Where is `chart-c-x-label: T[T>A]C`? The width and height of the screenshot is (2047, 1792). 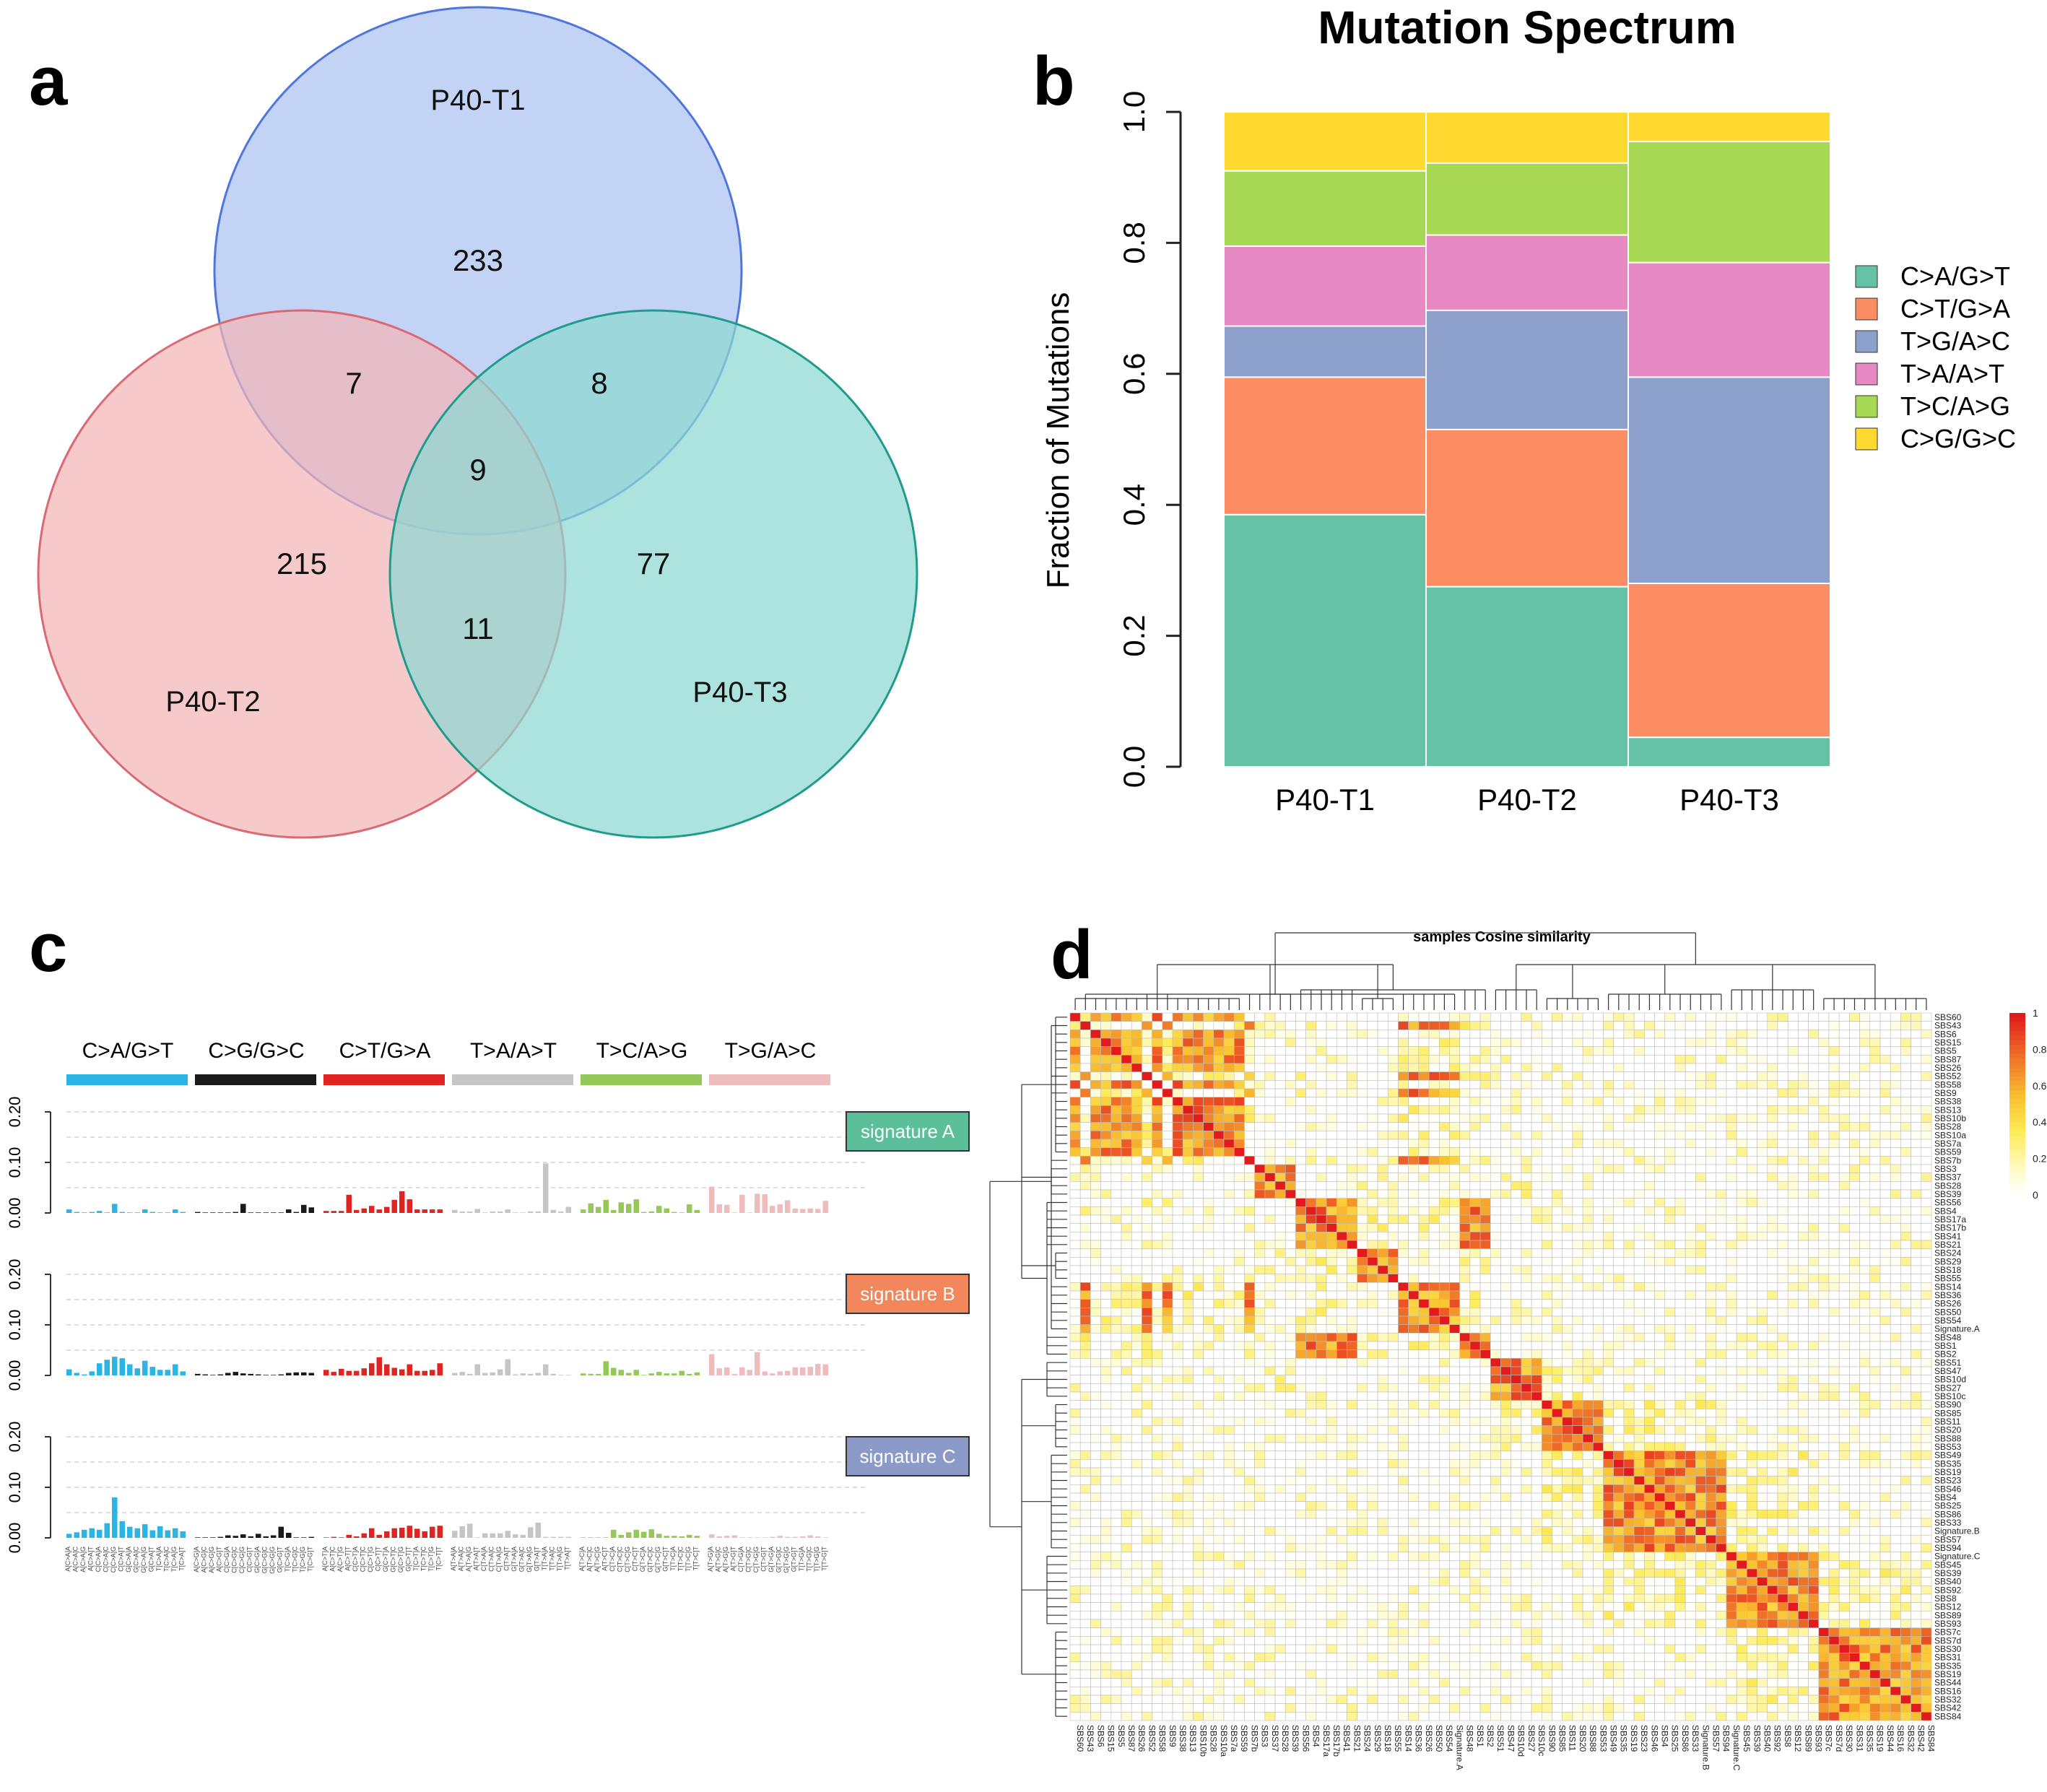
chart-c-x-label: T[T>A]C is located at coordinates (553, 1559).